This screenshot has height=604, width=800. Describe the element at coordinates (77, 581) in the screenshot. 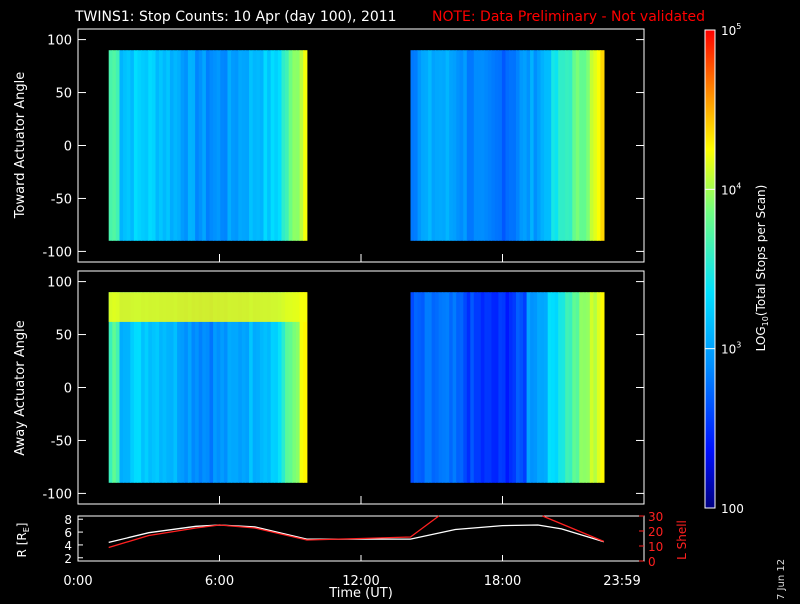

I see `time-xtick-label: 0:00` at that location.